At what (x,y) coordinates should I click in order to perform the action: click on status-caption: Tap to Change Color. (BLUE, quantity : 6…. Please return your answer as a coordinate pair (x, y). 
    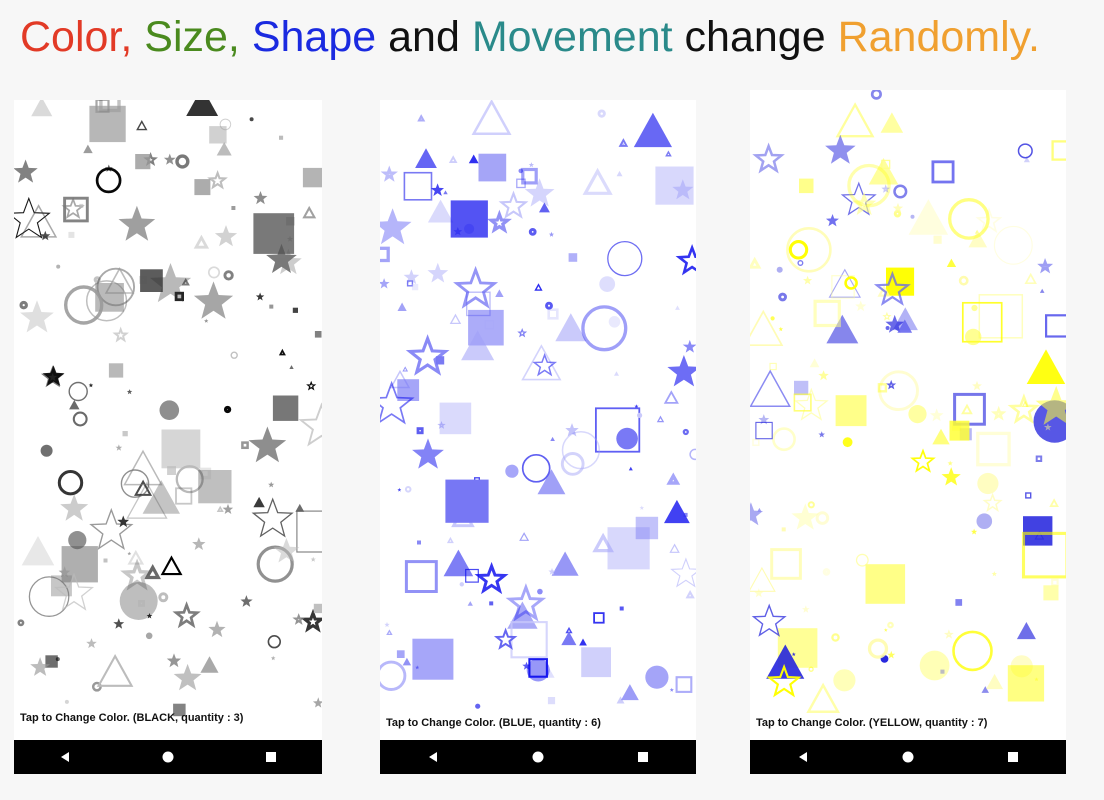
    Looking at the image, I should click on (493, 723).